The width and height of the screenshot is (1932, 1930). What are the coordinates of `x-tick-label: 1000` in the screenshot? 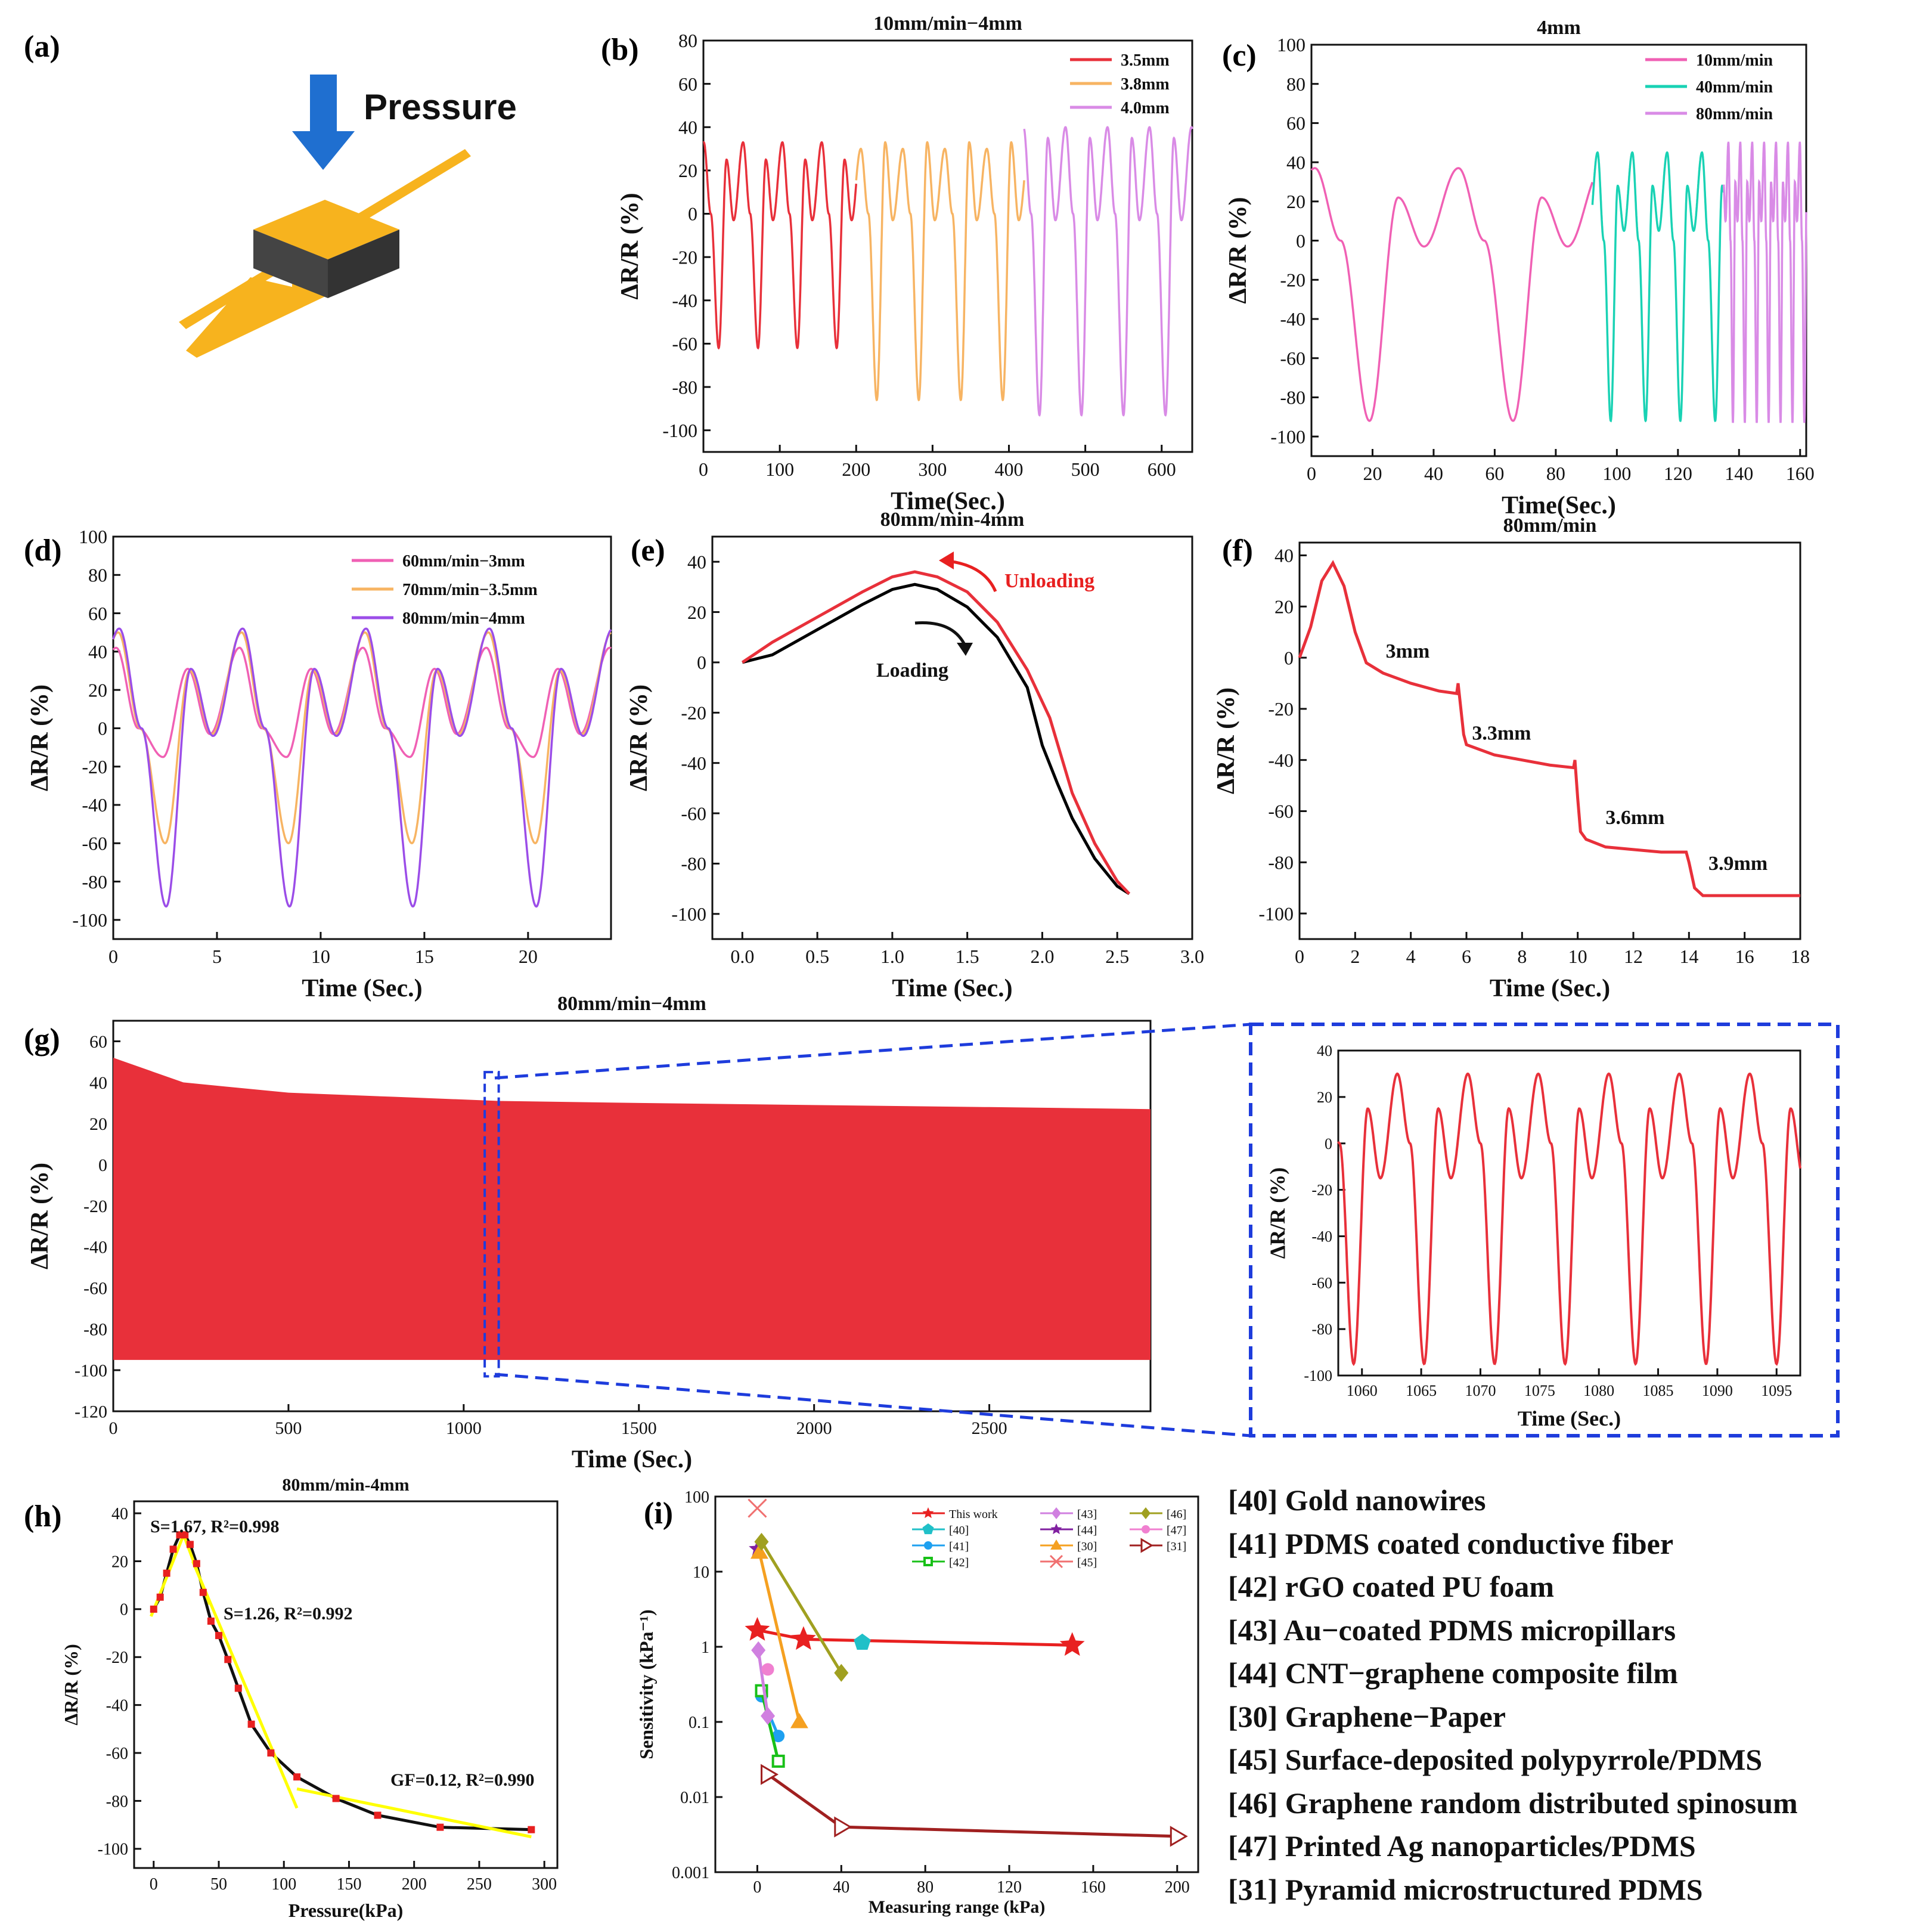 It's located at (464, 1428).